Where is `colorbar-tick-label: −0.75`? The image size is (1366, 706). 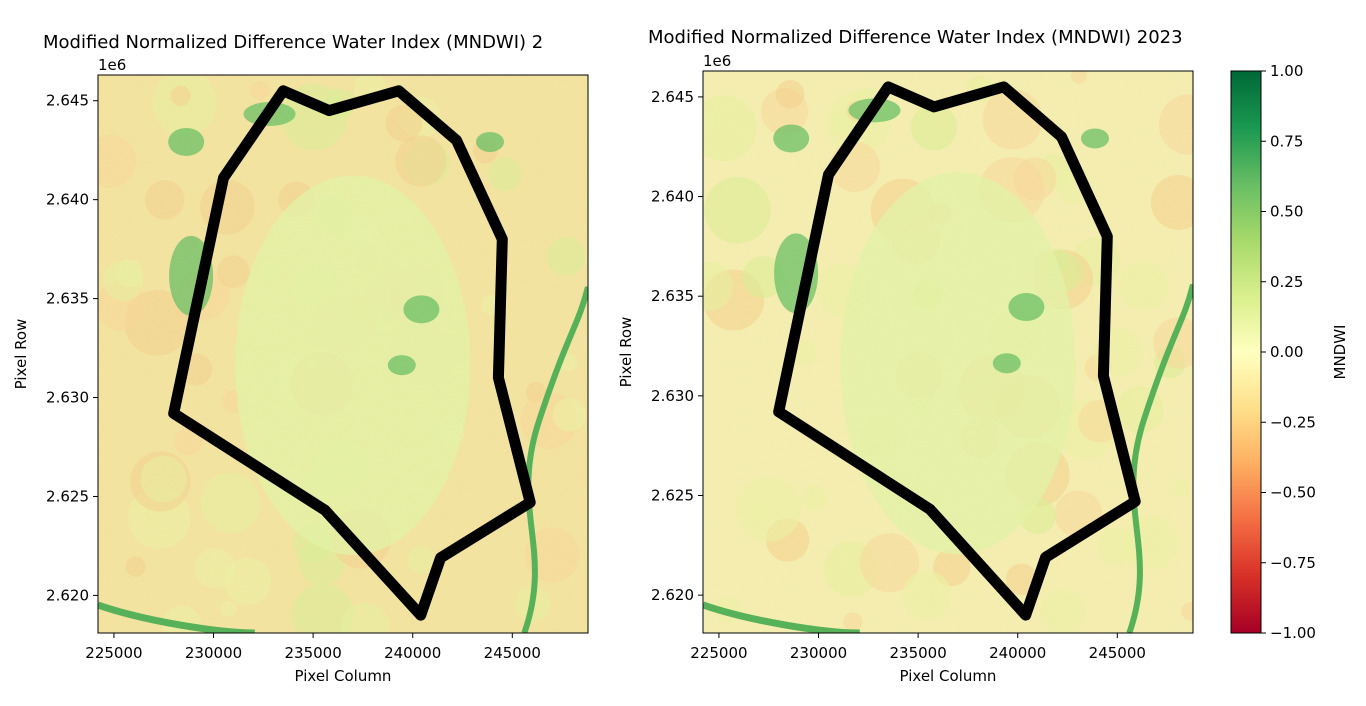
colorbar-tick-label: −0.75 is located at coordinates (1293, 563).